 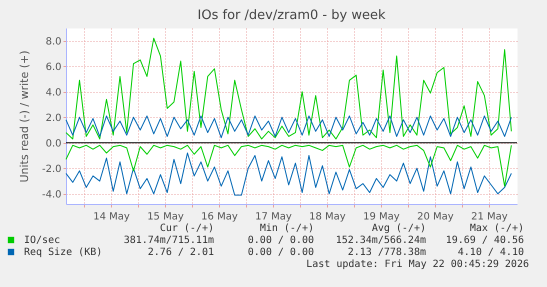 I want to click on y-tick-label: 0.0, so click(x=54, y=144).